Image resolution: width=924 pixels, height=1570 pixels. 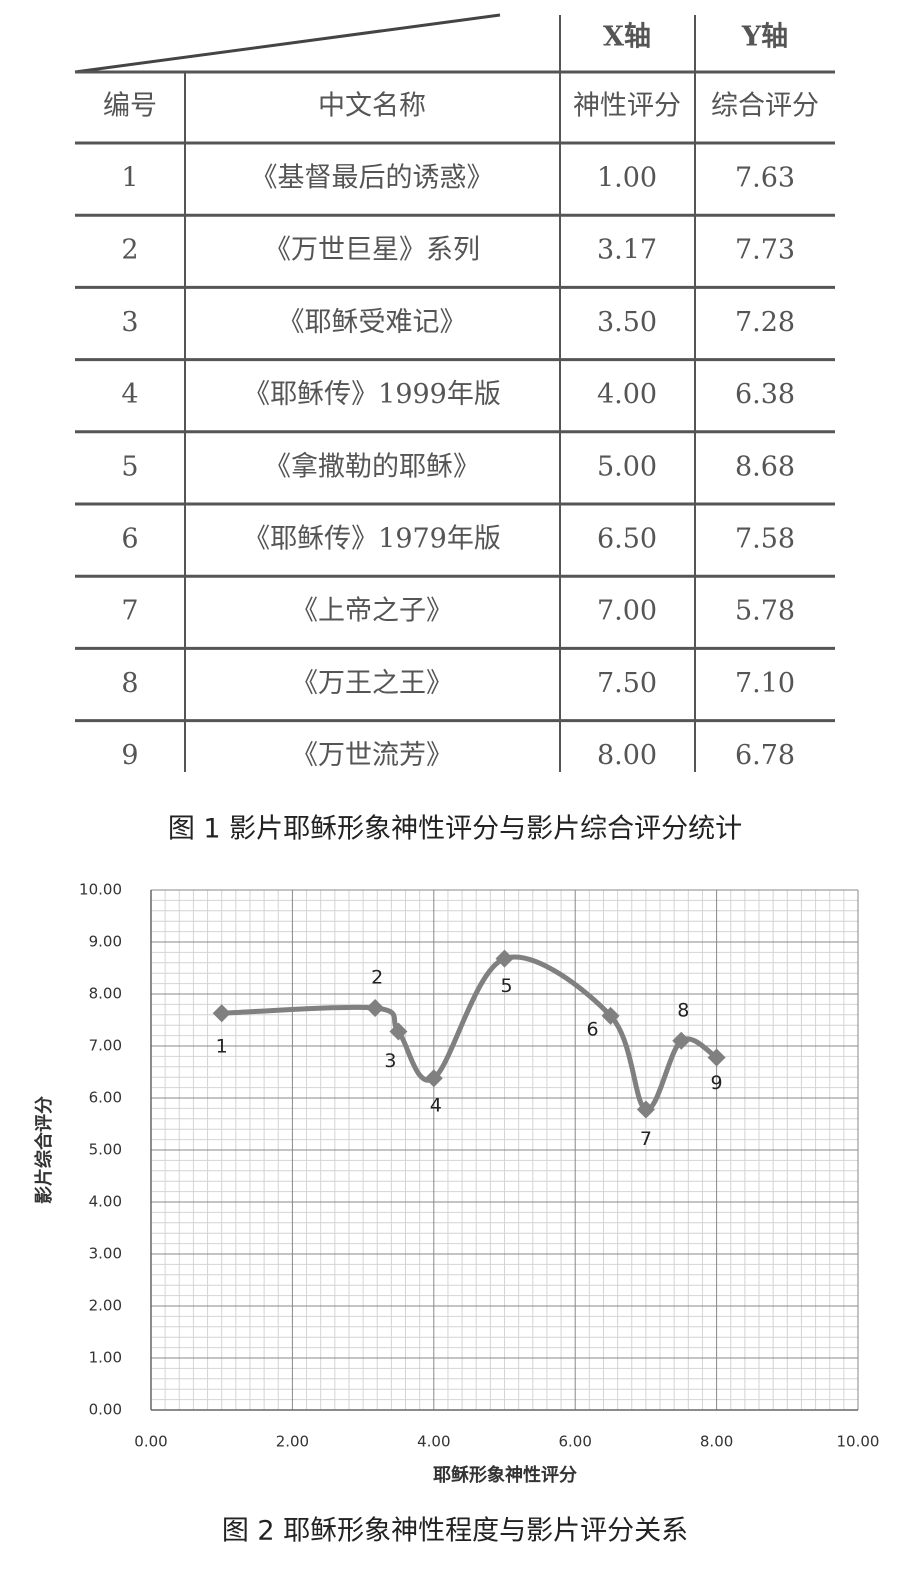 What do you see at coordinates (593, 1029) in the screenshot?
I see `point-label: 6` at bounding box center [593, 1029].